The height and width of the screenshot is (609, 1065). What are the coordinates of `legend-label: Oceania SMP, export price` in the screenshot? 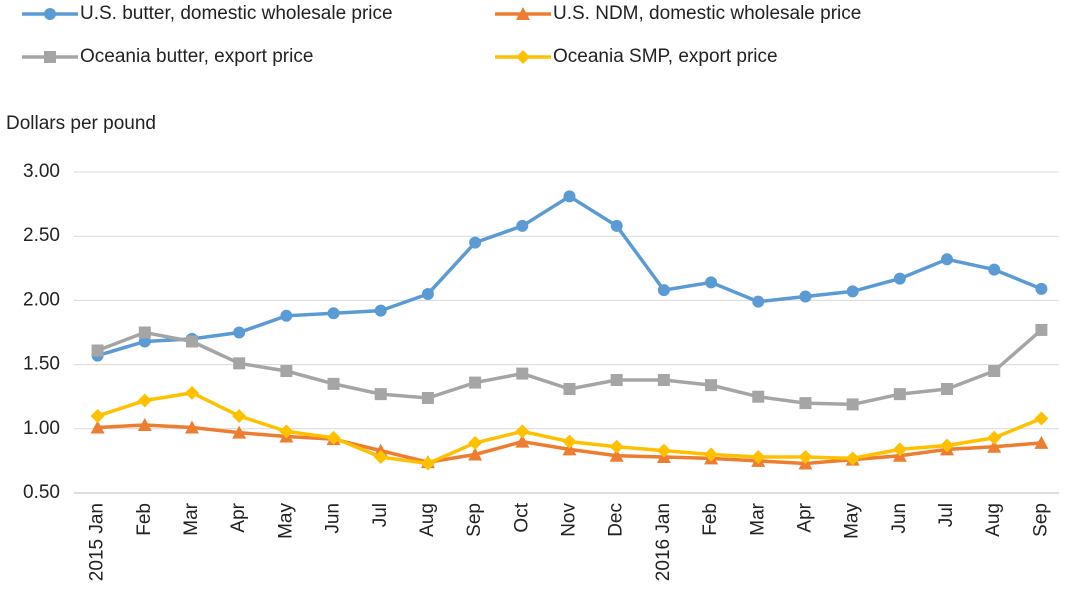 It's located at (665, 56).